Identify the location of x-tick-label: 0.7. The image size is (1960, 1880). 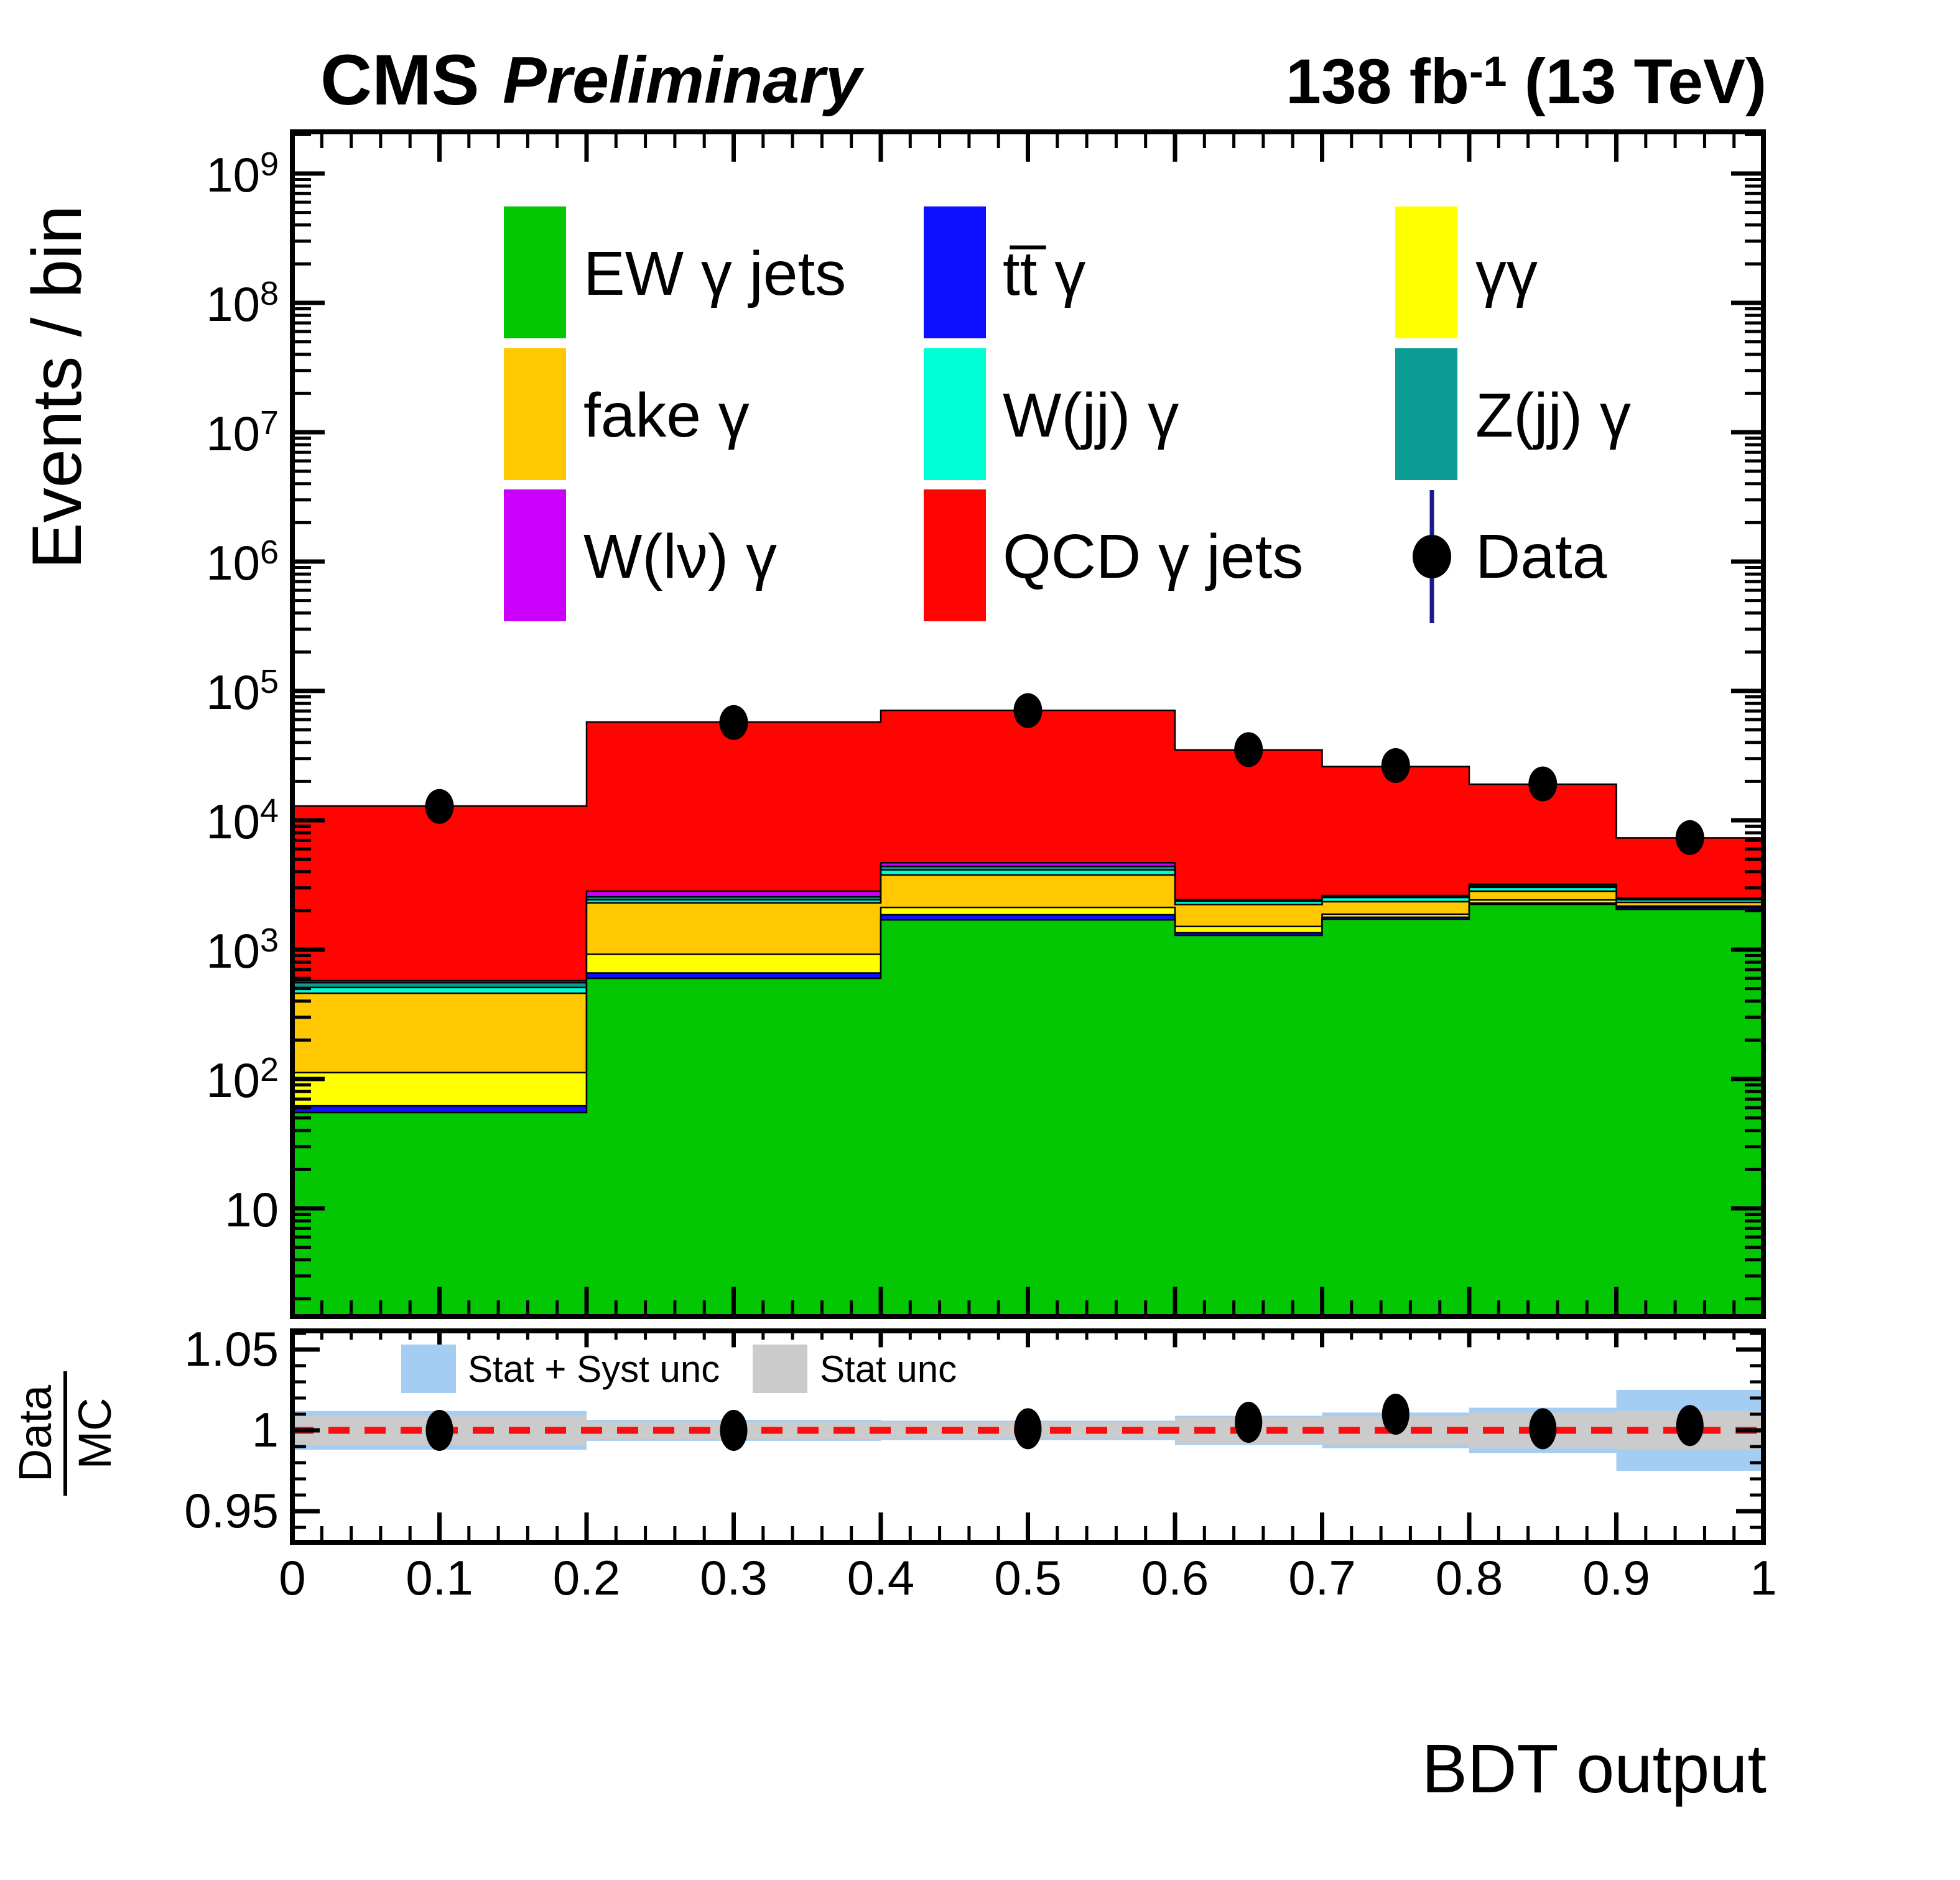
(1322, 1578).